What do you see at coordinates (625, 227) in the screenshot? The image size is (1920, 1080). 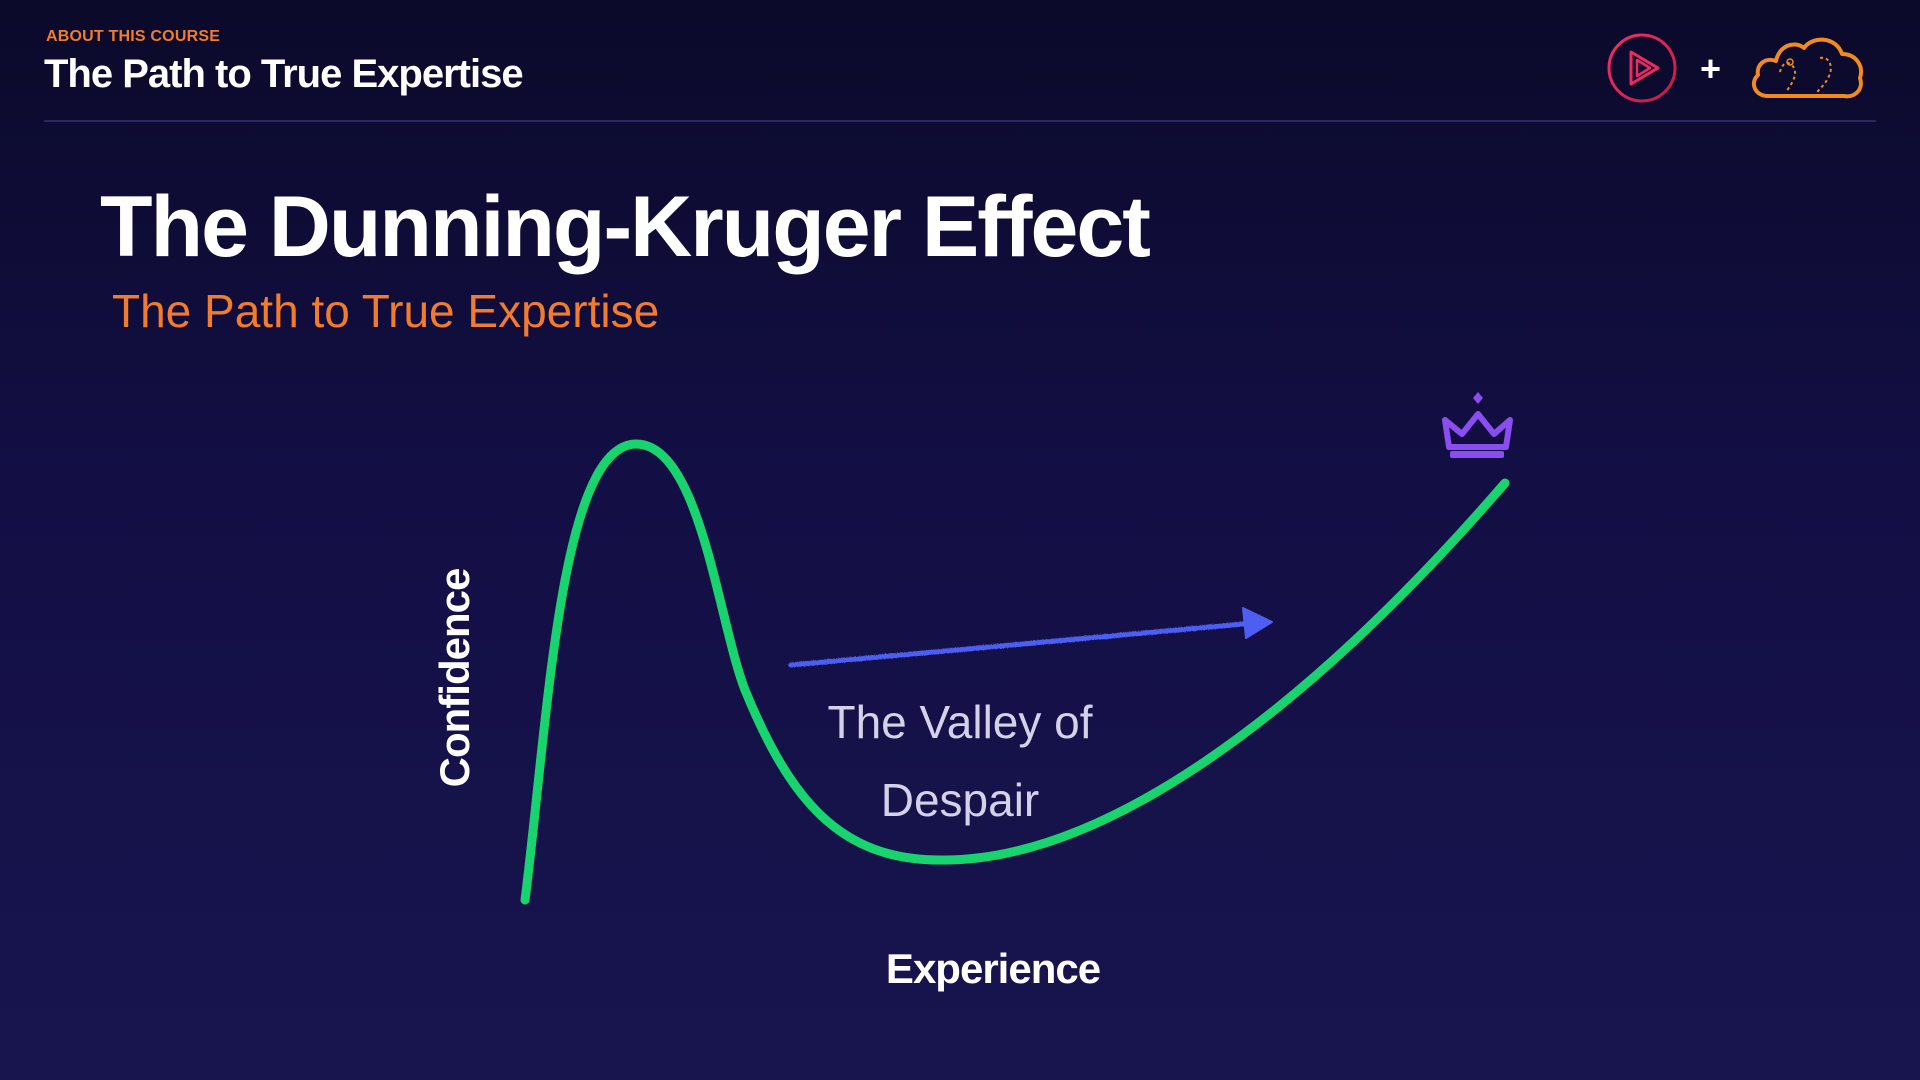 I see `slide-title: The Dunning-Kruger Effect` at bounding box center [625, 227].